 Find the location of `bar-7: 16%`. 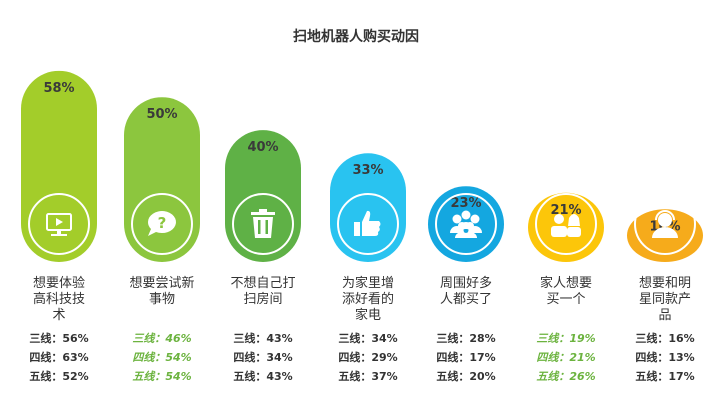

bar-7: 16% is located at coordinates (665, 227).